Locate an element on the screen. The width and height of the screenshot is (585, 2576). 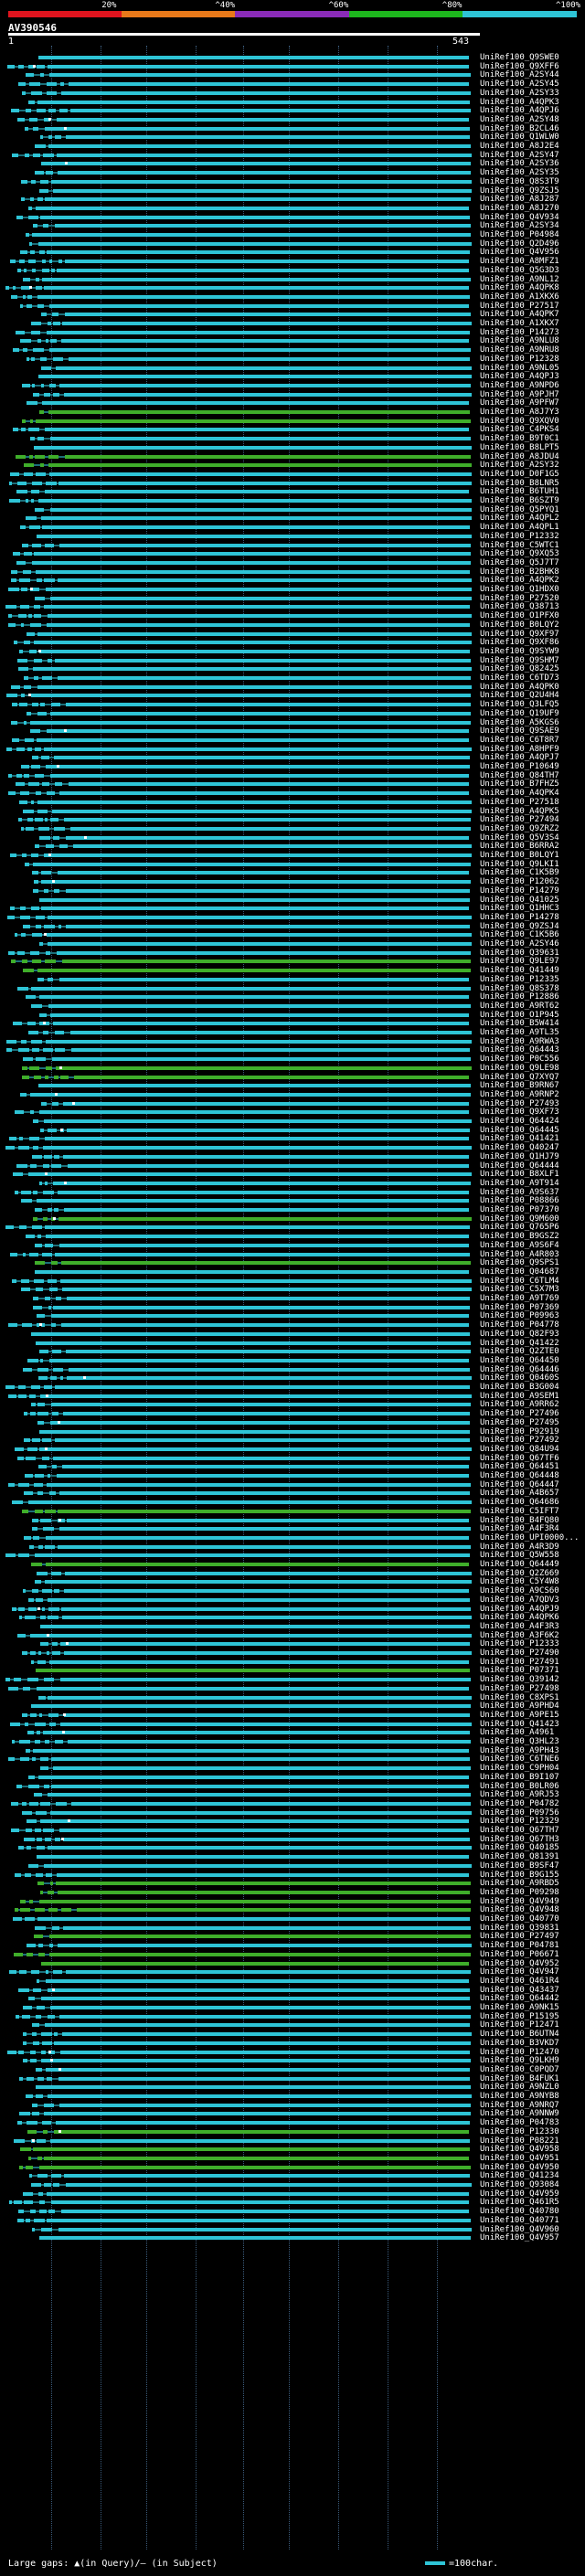
hit-row: UniRef100_B3VKD7 is located at coordinates (293, 2043).